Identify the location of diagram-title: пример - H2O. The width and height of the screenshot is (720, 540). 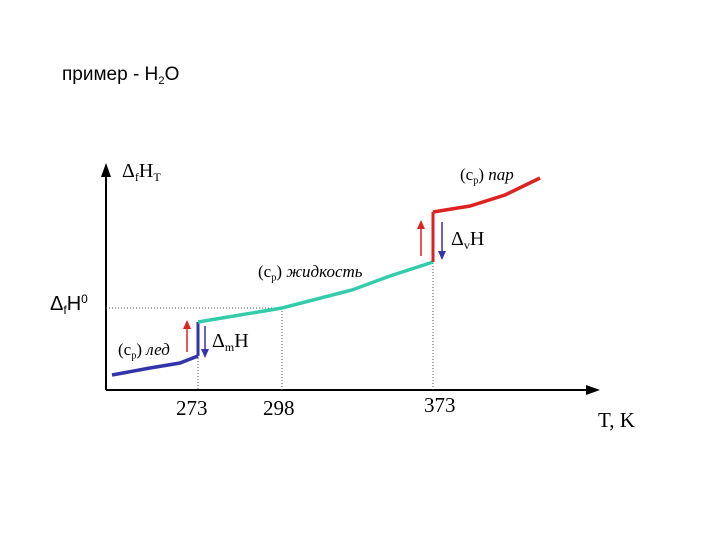
(121, 75).